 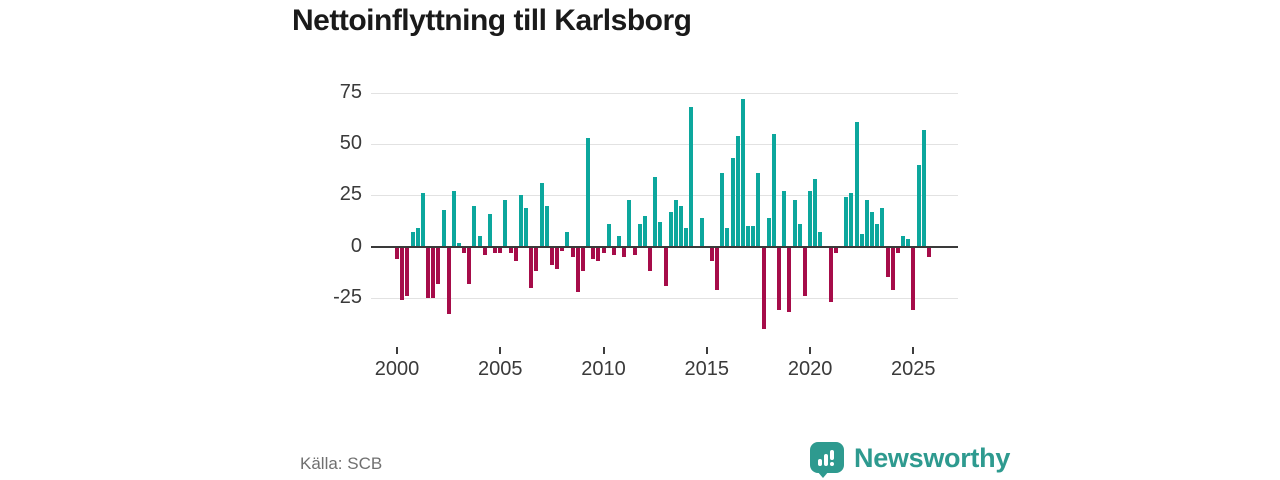 What do you see at coordinates (479, 241) in the screenshot?
I see `bar-2004-q1` at bounding box center [479, 241].